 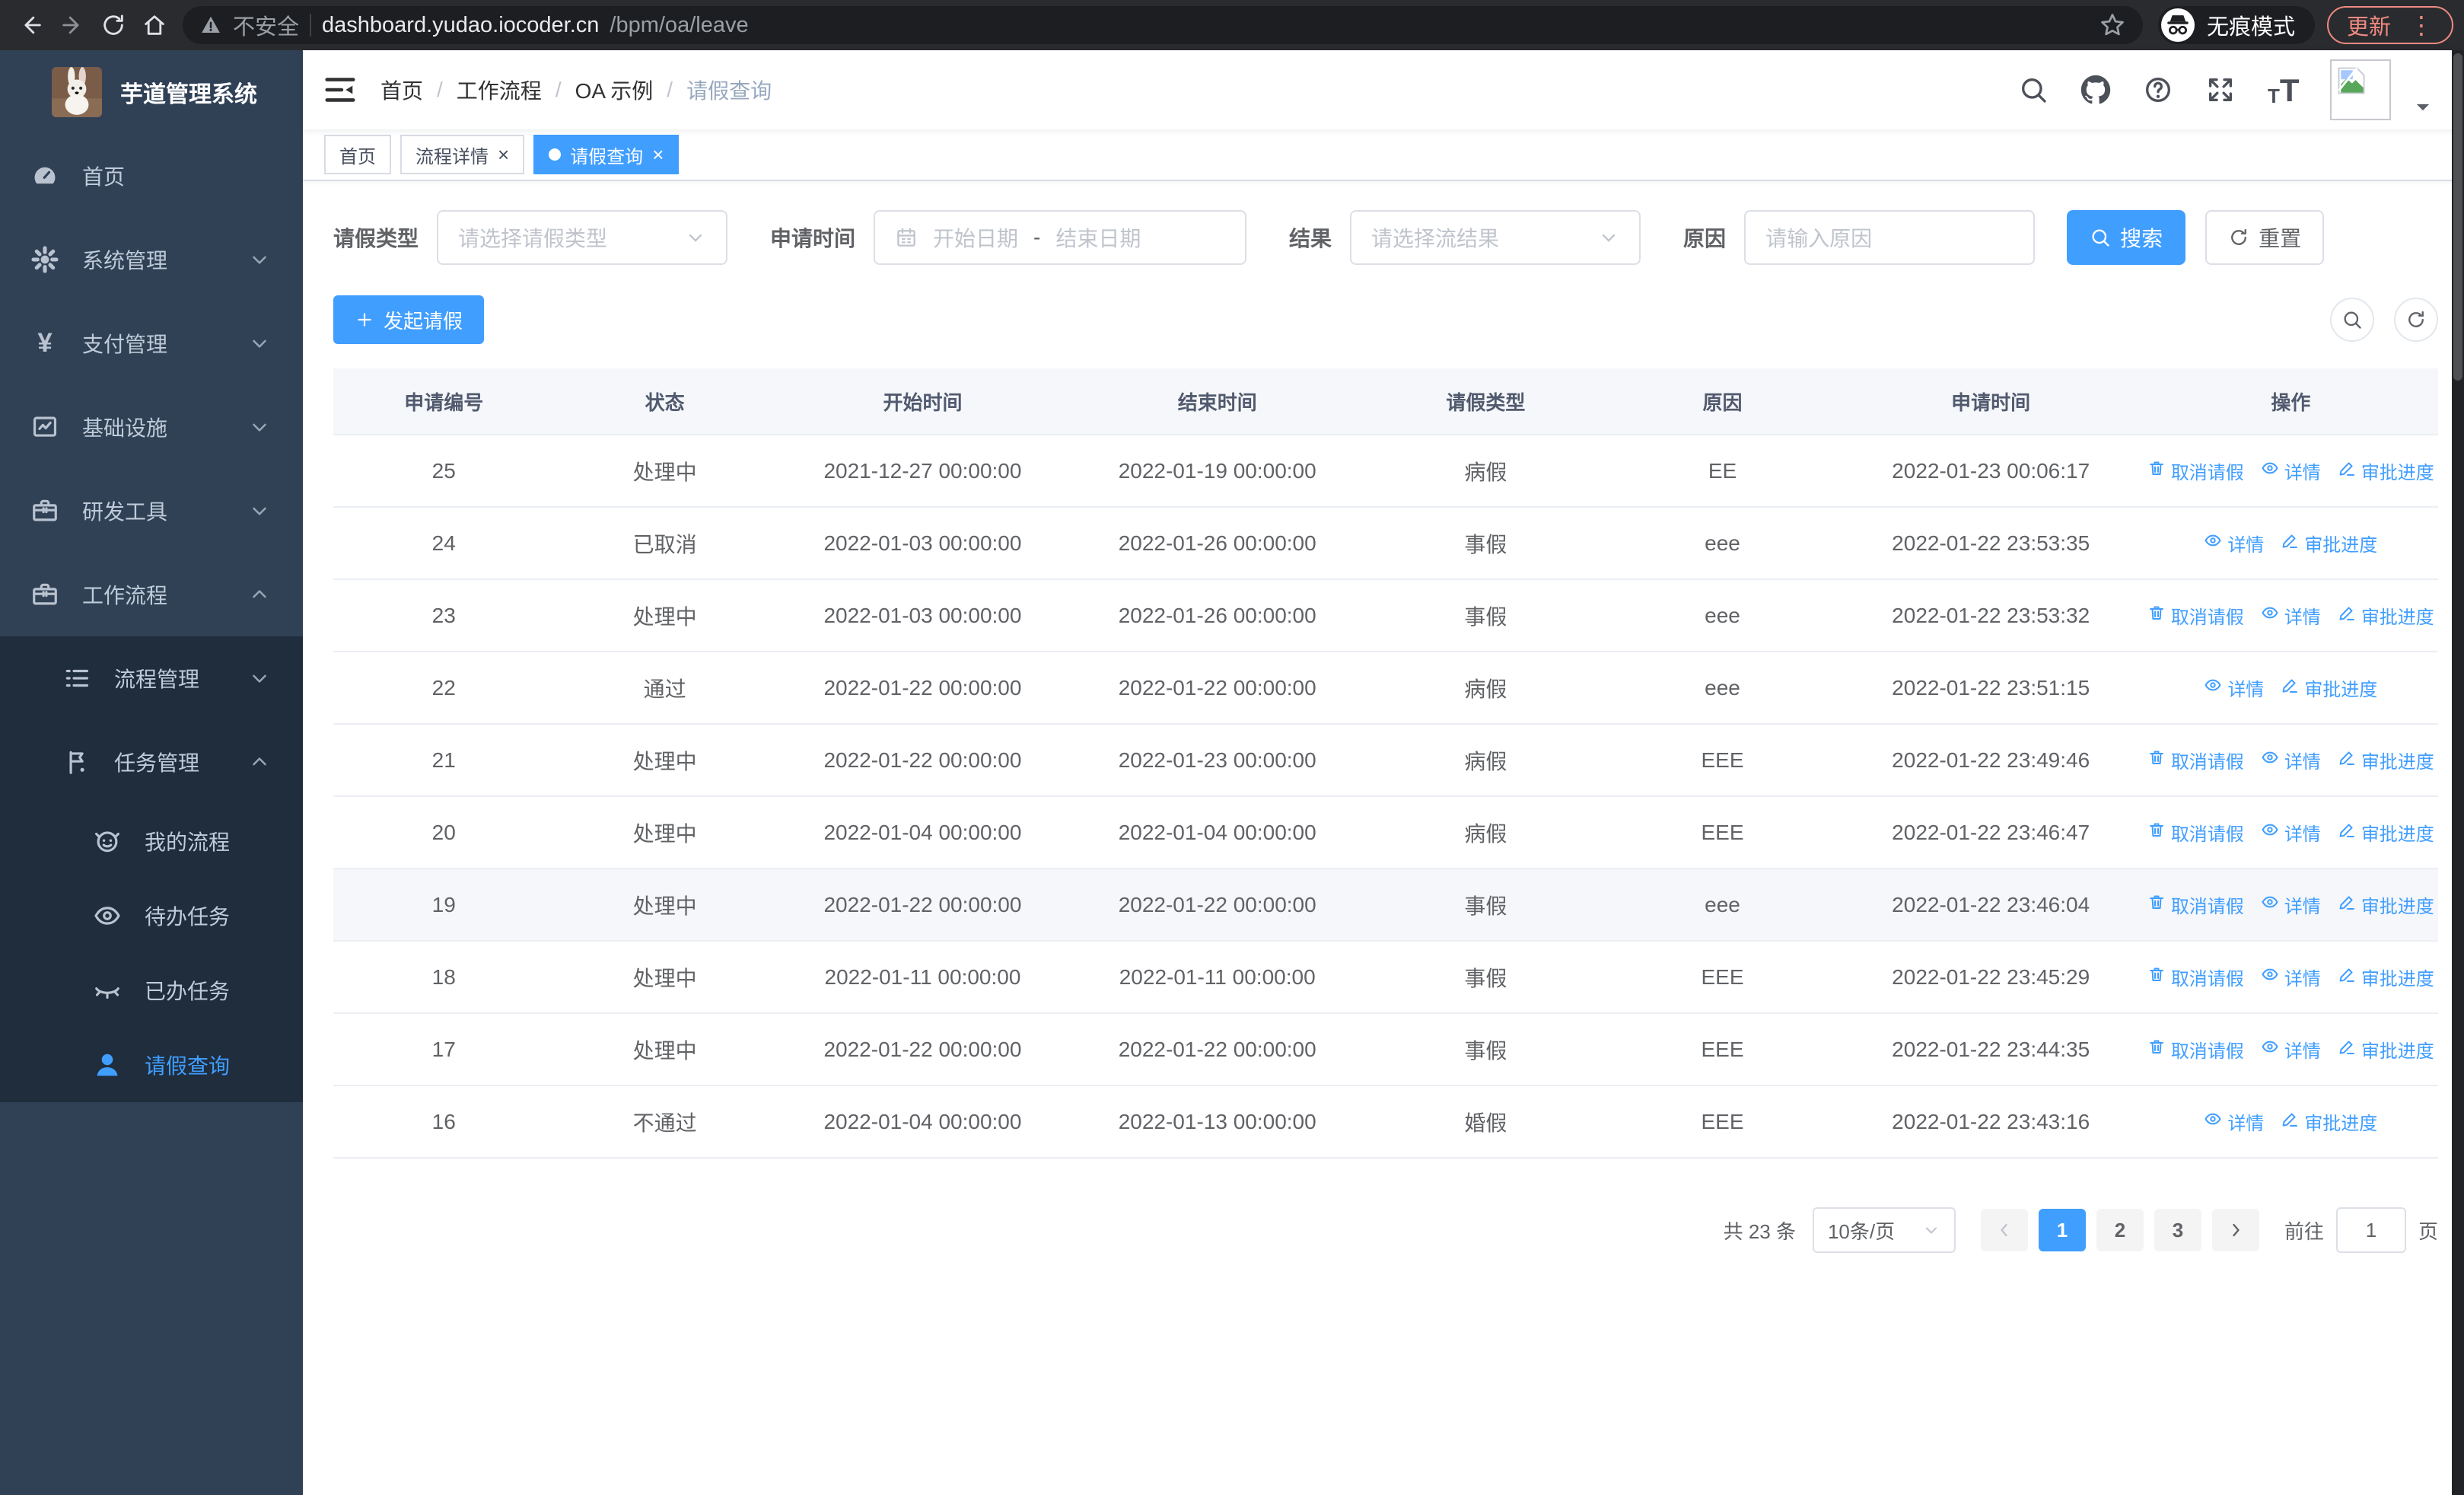 I want to click on cell-start: 2022-01-22 00:00:00, so click(x=922, y=760).